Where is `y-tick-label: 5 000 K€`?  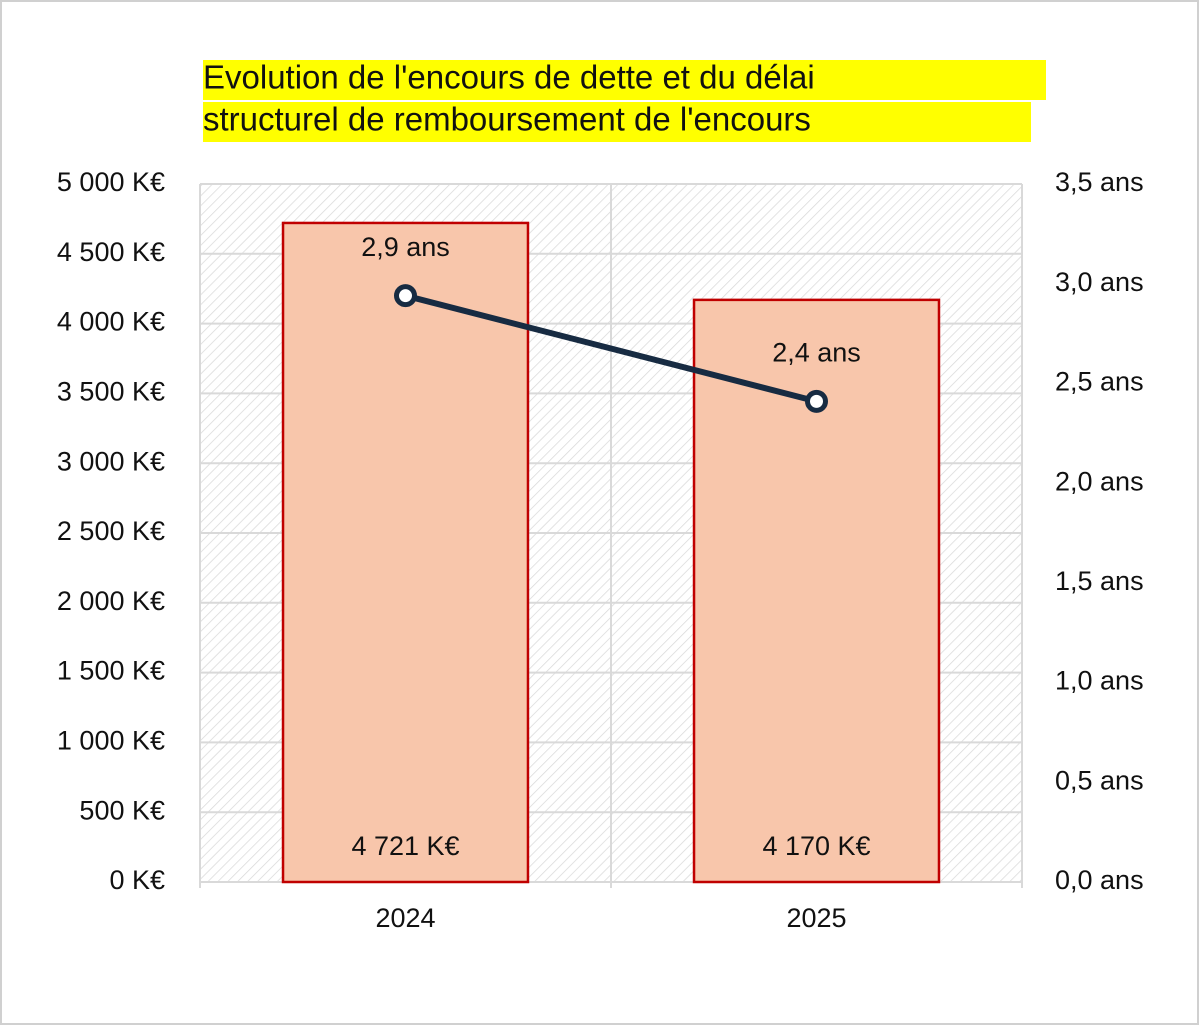
y-tick-label: 5 000 K€ is located at coordinates (111, 182).